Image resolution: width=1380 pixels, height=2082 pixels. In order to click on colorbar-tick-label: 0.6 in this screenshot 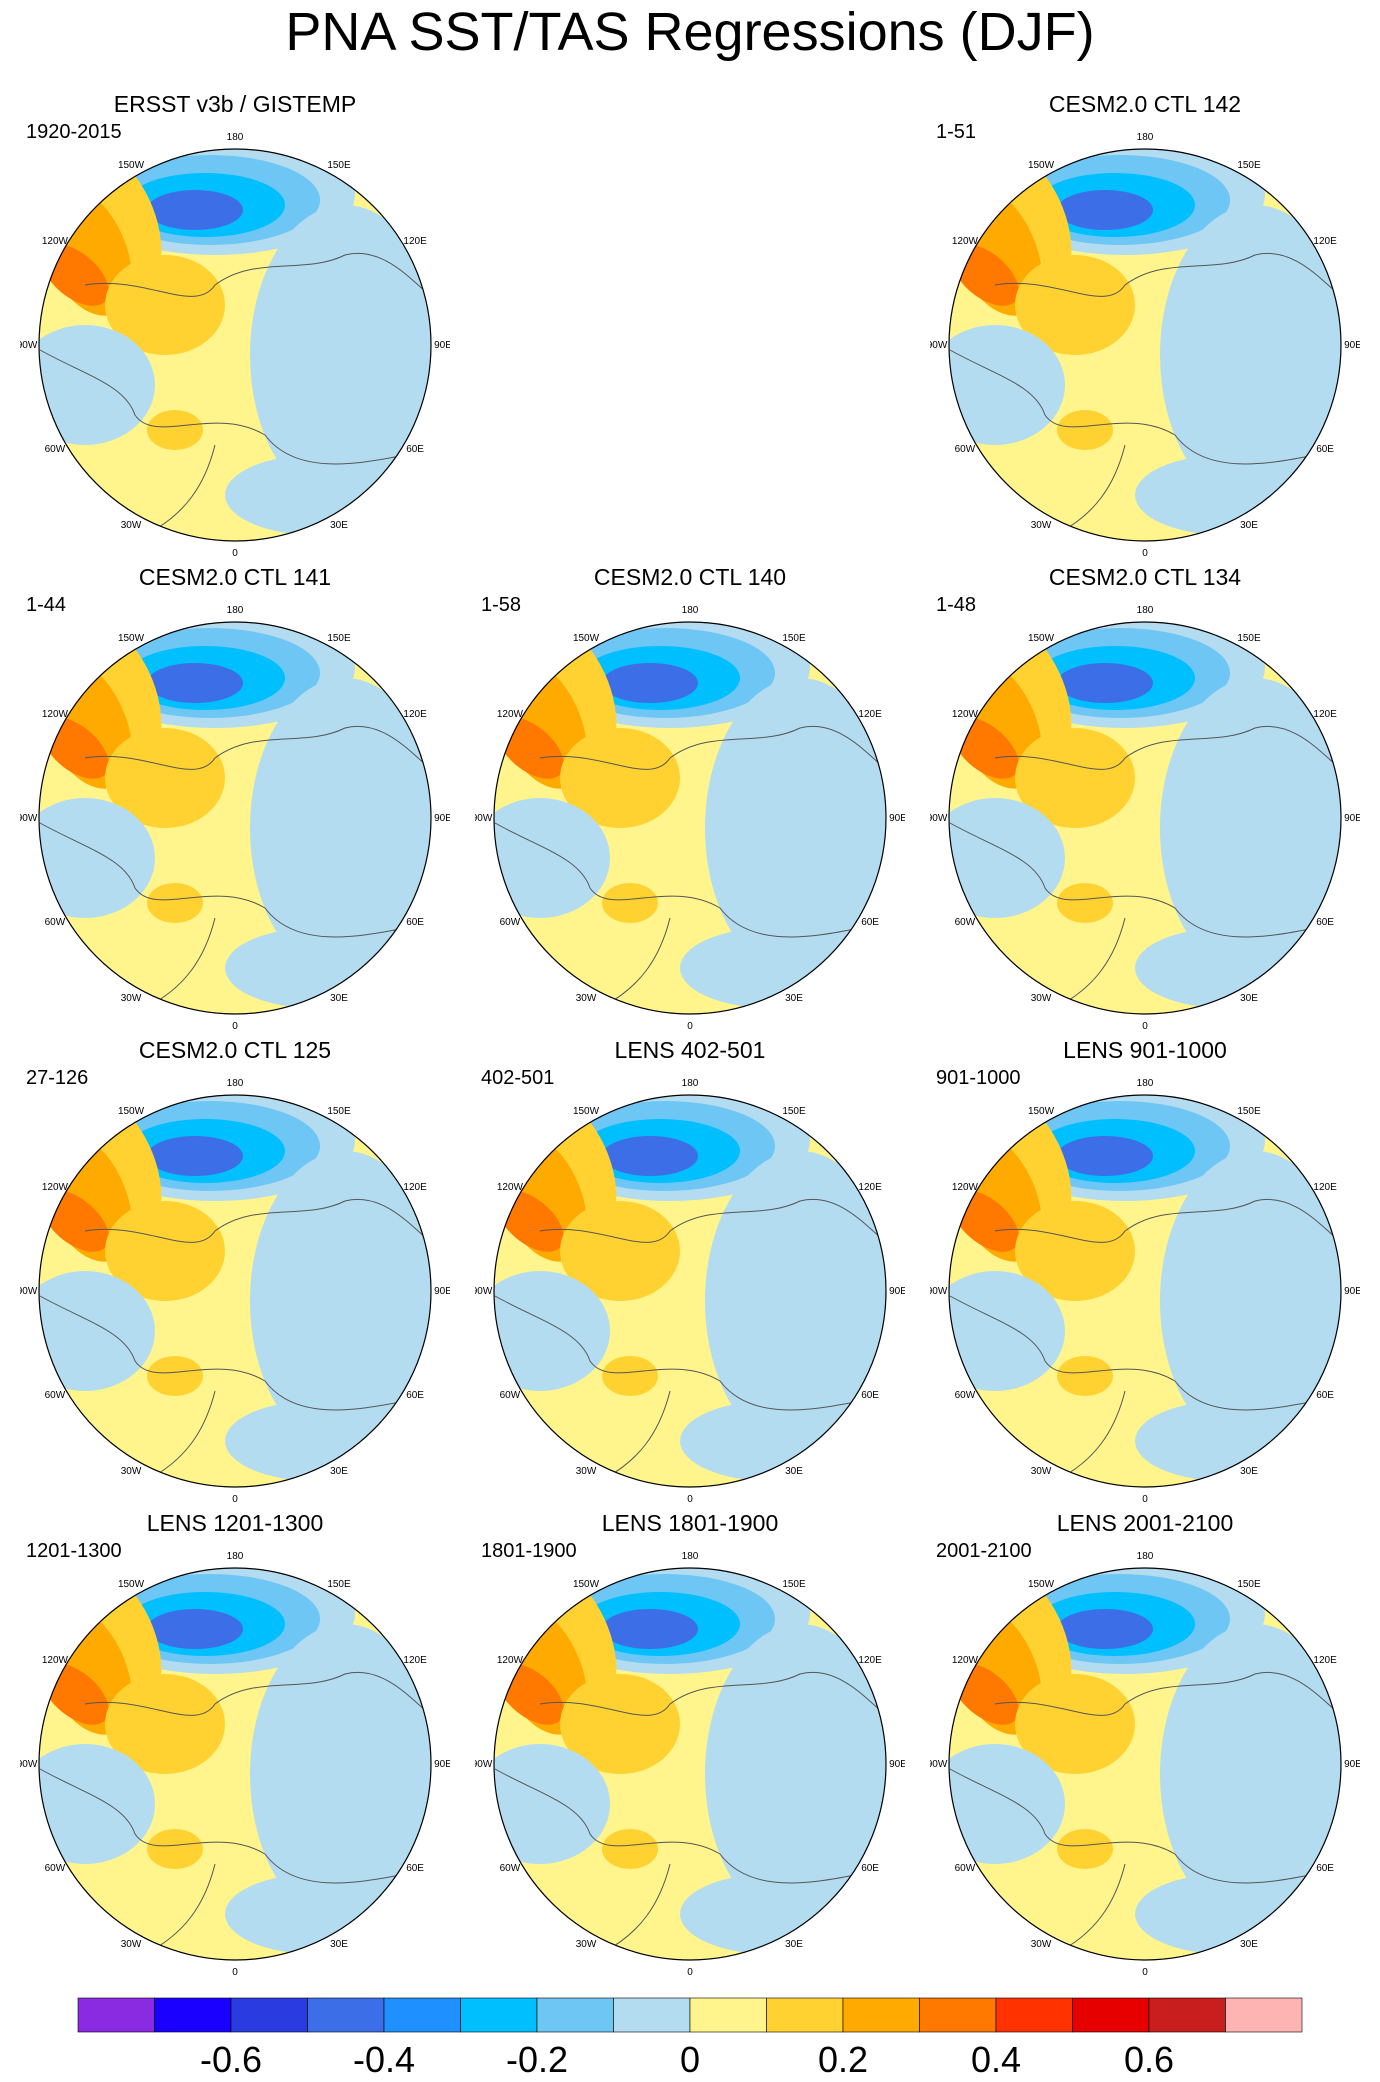, I will do `click(1149, 2059)`.